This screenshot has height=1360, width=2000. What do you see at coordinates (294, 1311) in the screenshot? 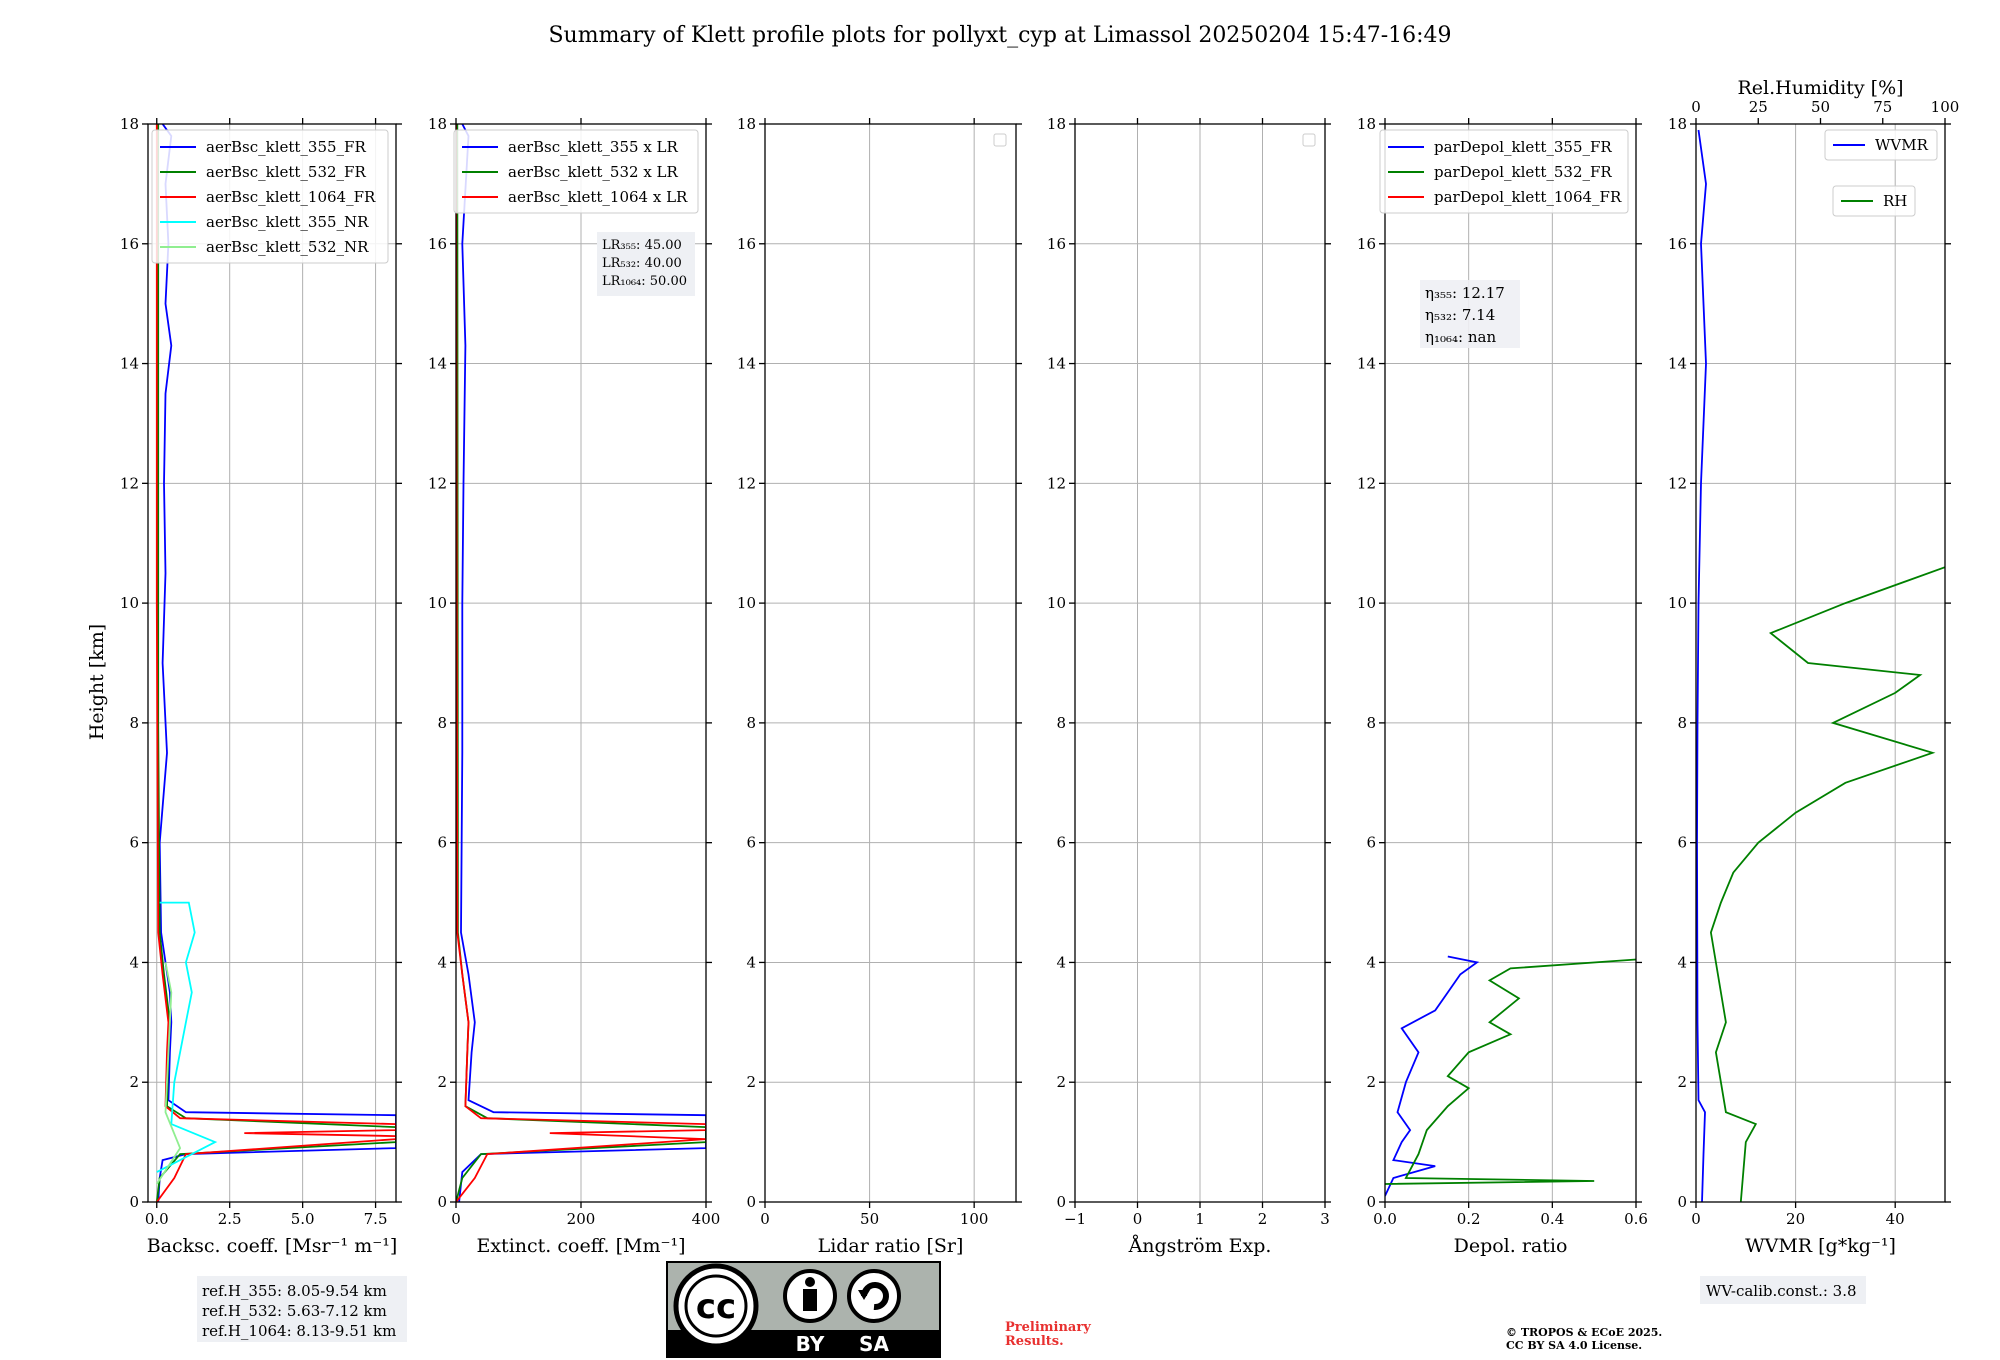
I see `ref-height-532: ref.H_532: 5.63-7.12 km` at bounding box center [294, 1311].